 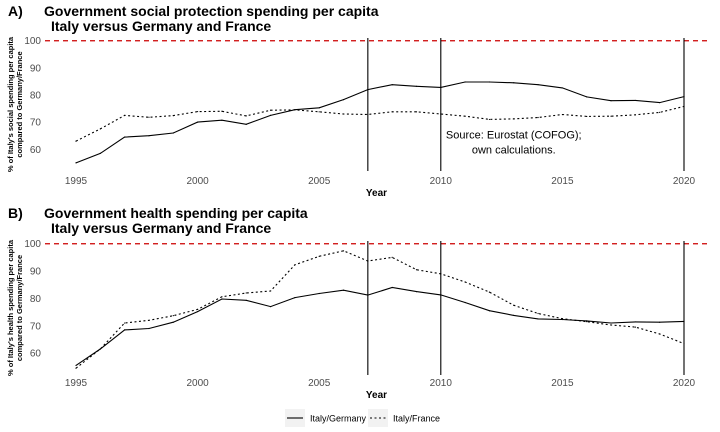 I want to click on panel-a-ytick-label: 60, so click(x=36, y=150).